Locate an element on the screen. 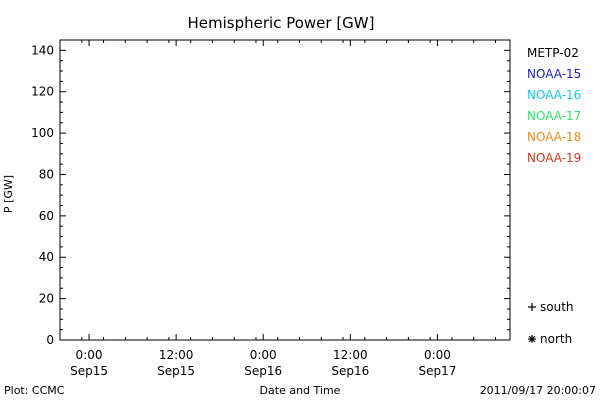 This screenshot has width=600, height=400. y-tick-label: 80 is located at coordinates (46, 174).